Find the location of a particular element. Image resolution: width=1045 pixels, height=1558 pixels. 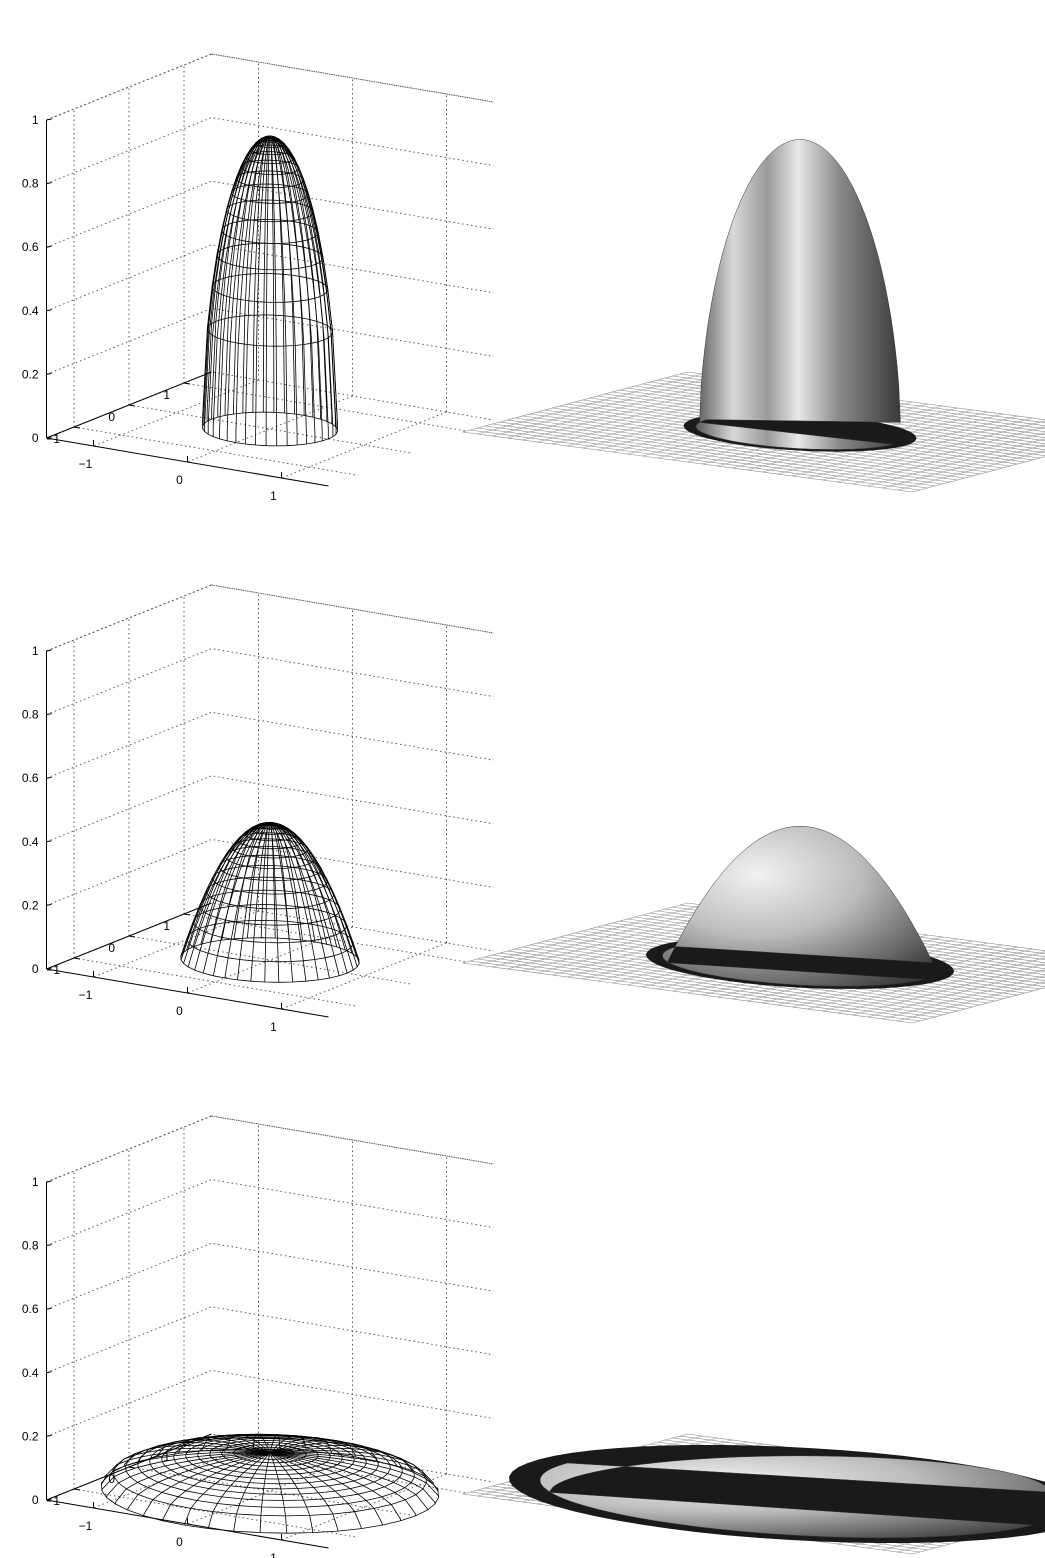

panel-top-left: 0 0.2 0.4 0.6 0.8 1 1 0 −1 −1 0 1 is located at coordinates (258, 278).